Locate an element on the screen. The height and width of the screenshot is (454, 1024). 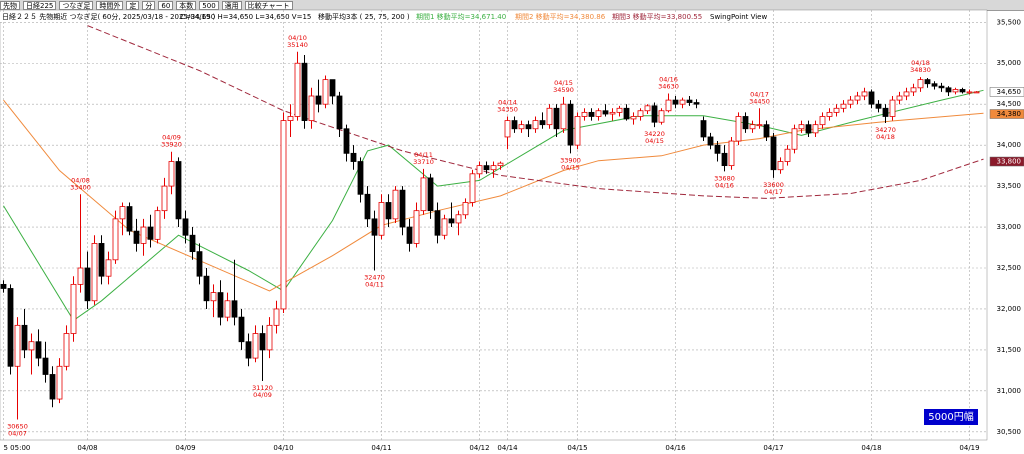
swing-price: 34630 is located at coordinates (668, 87).